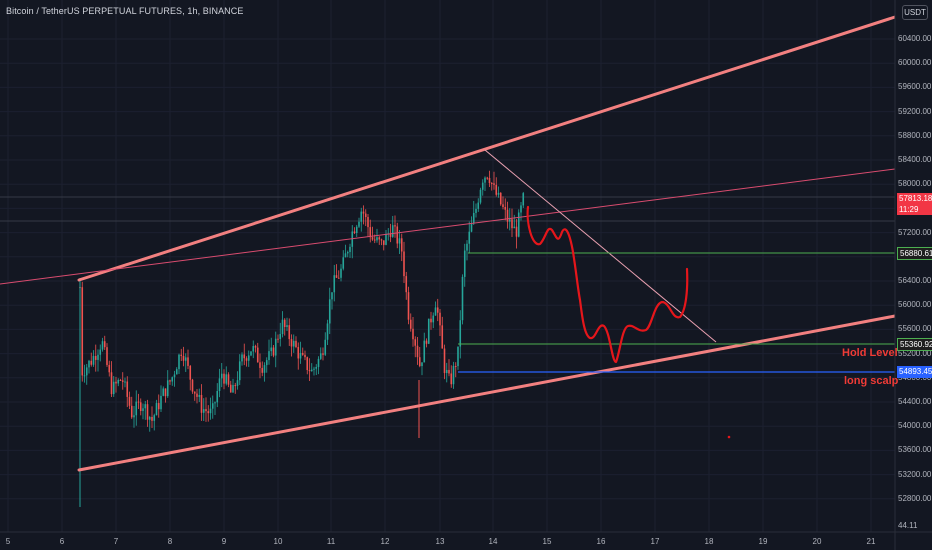 The width and height of the screenshot is (932, 550). Describe the element at coordinates (915, 159) in the screenshot. I see `price-tick-label: 58400.00` at that location.